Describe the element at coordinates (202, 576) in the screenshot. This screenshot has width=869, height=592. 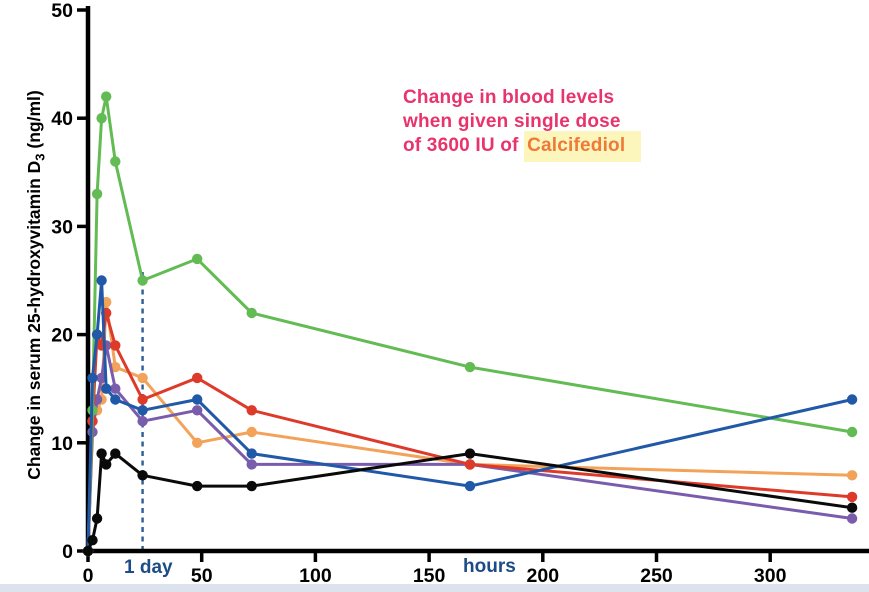
I see `x-tick-label: 50` at that location.